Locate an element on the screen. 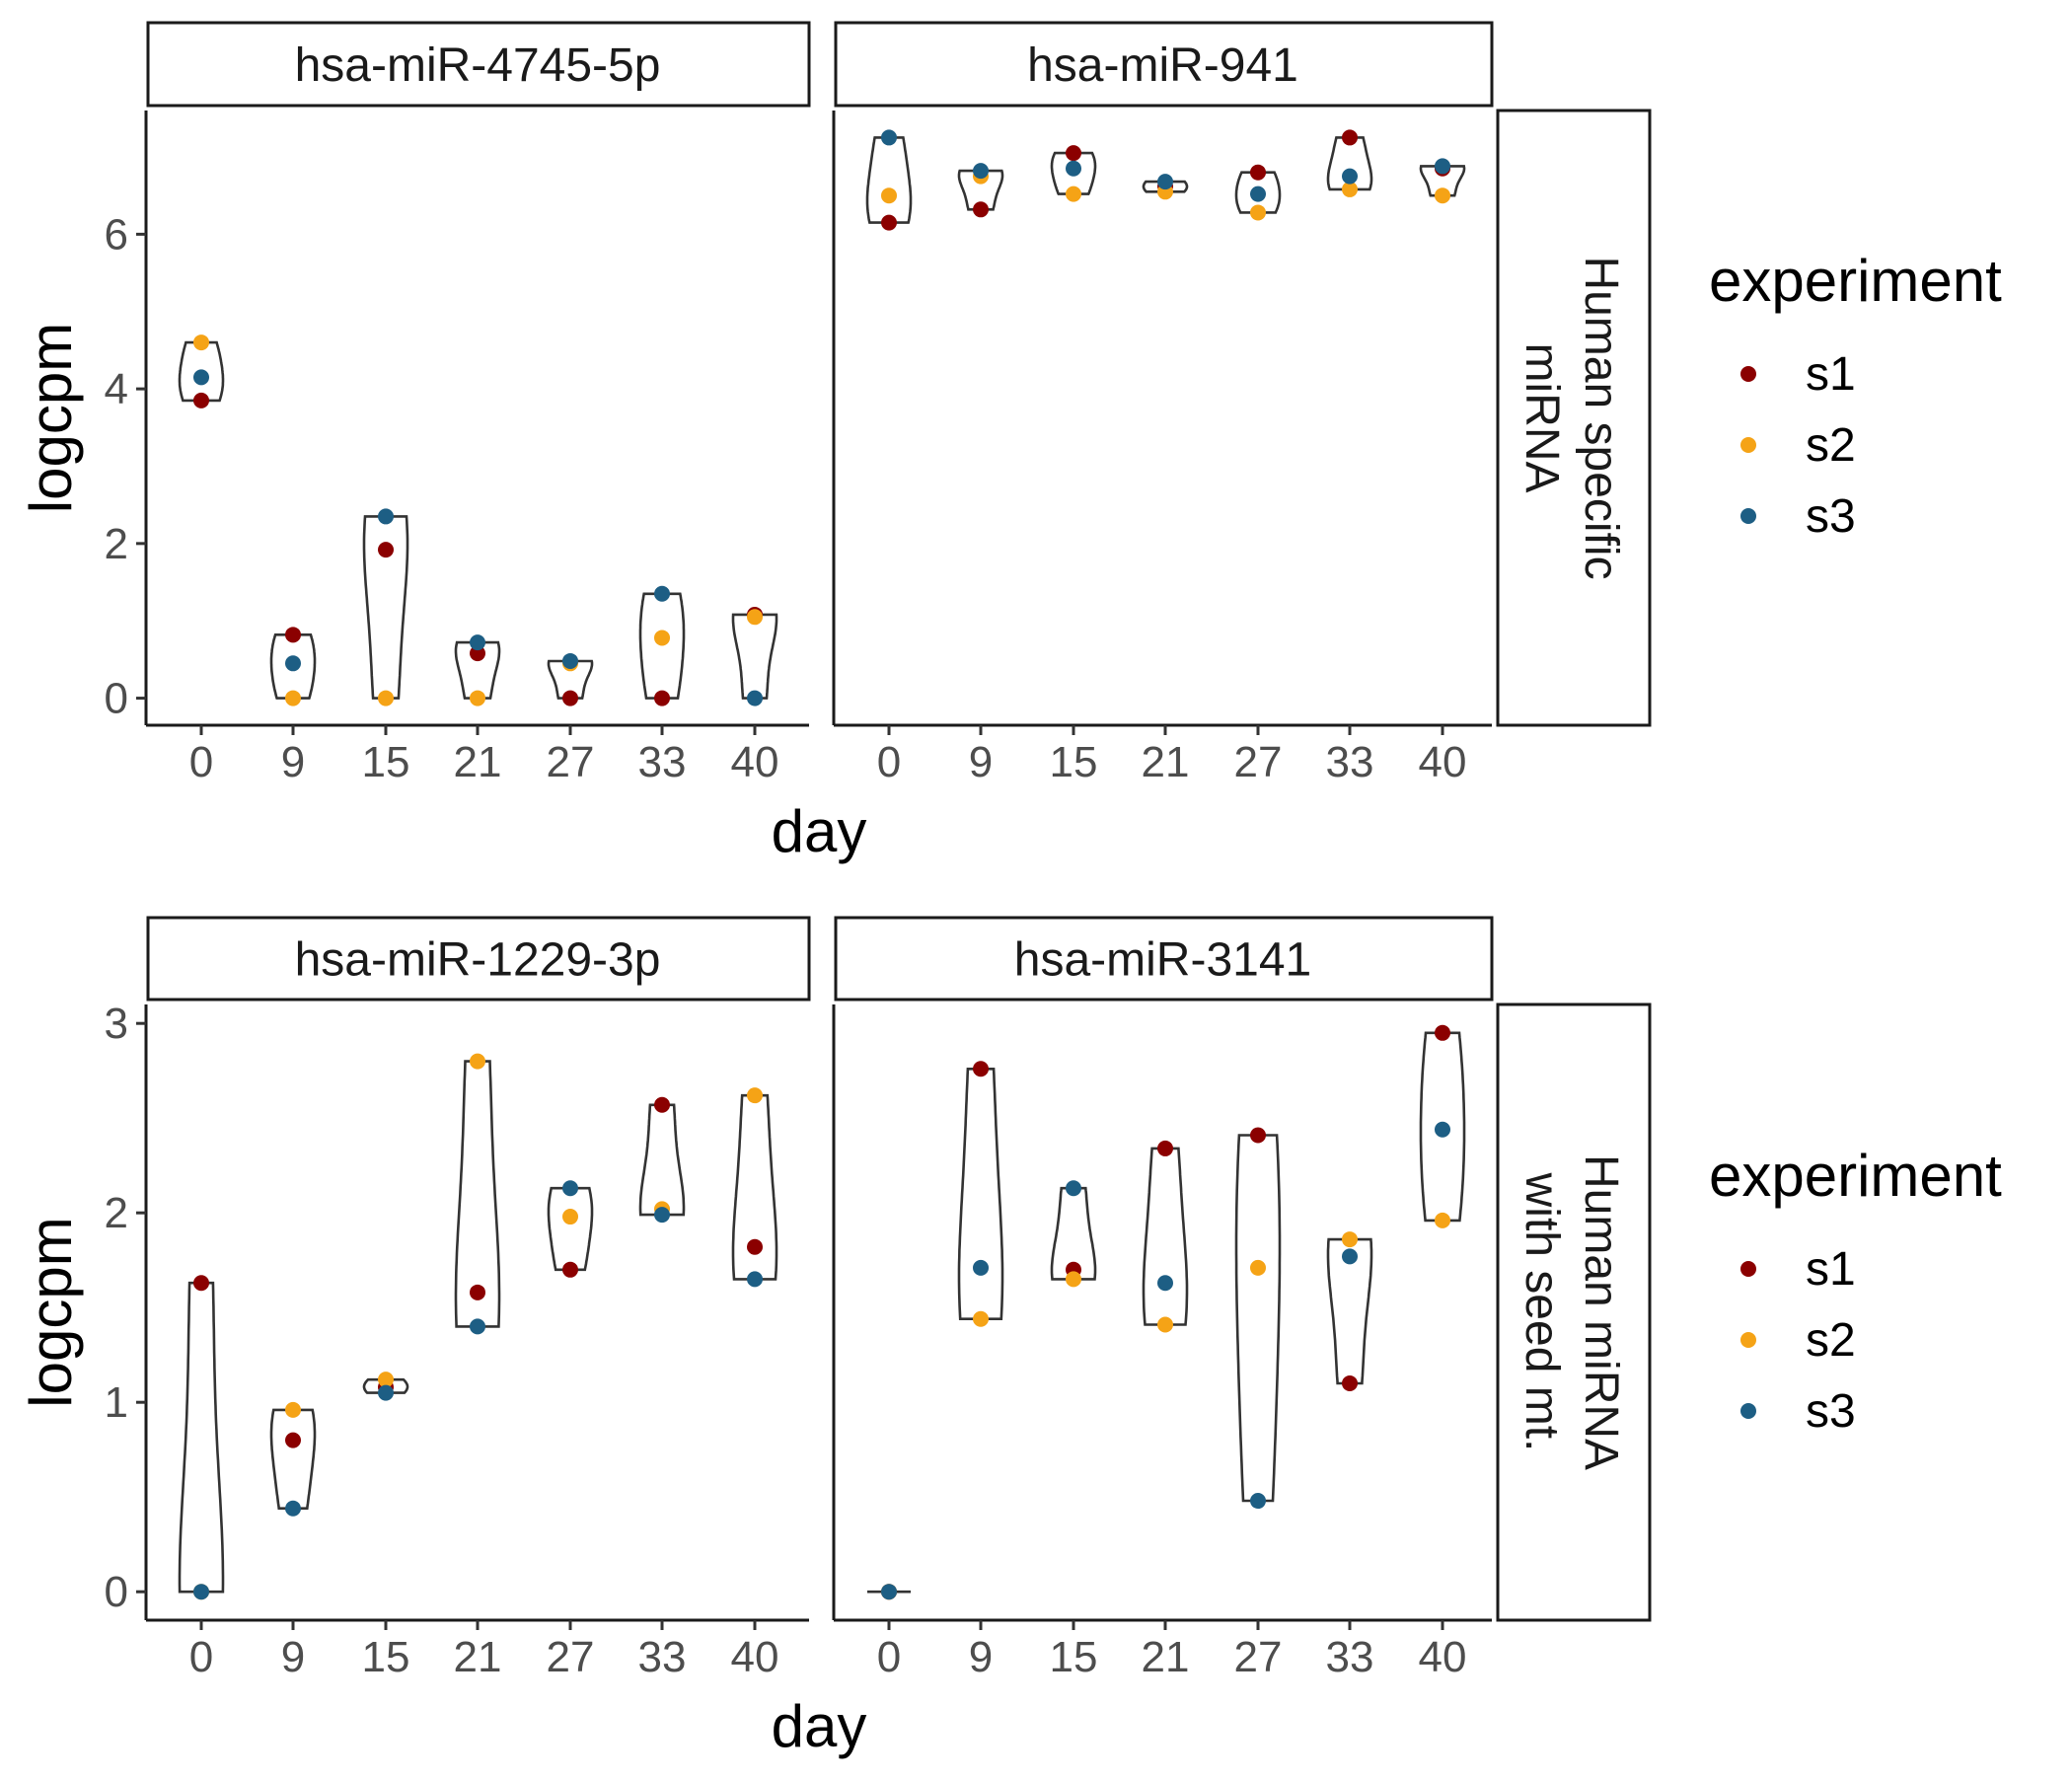  panel-title: hsa-miR-3141 is located at coordinates (1163, 961).